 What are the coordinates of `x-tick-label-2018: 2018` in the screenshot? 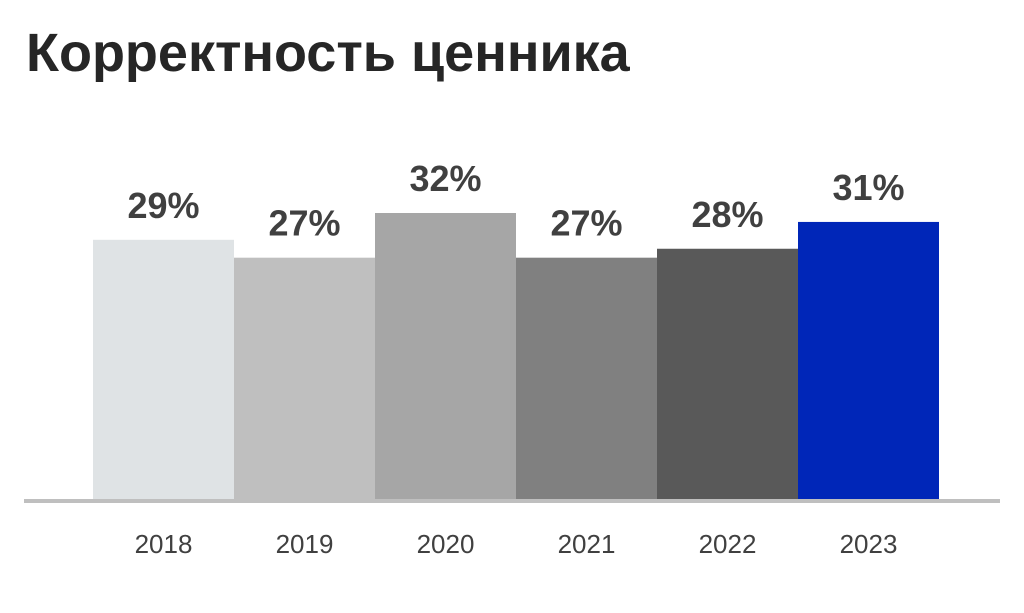 It's located at (164, 544).